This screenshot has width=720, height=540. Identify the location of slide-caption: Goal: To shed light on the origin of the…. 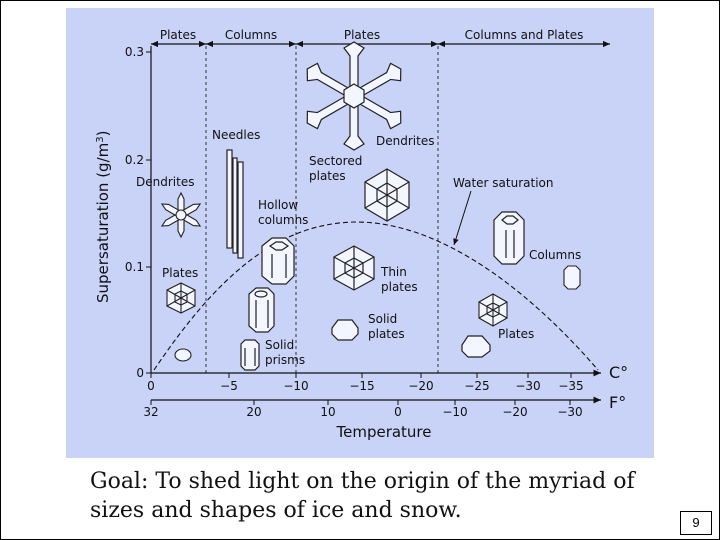
(375, 496).